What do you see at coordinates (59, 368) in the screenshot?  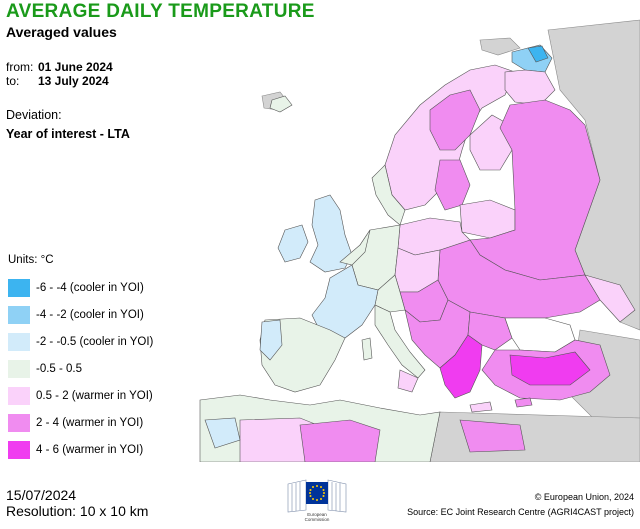 I see `legend-label: -0.5 - 0.5` at bounding box center [59, 368].